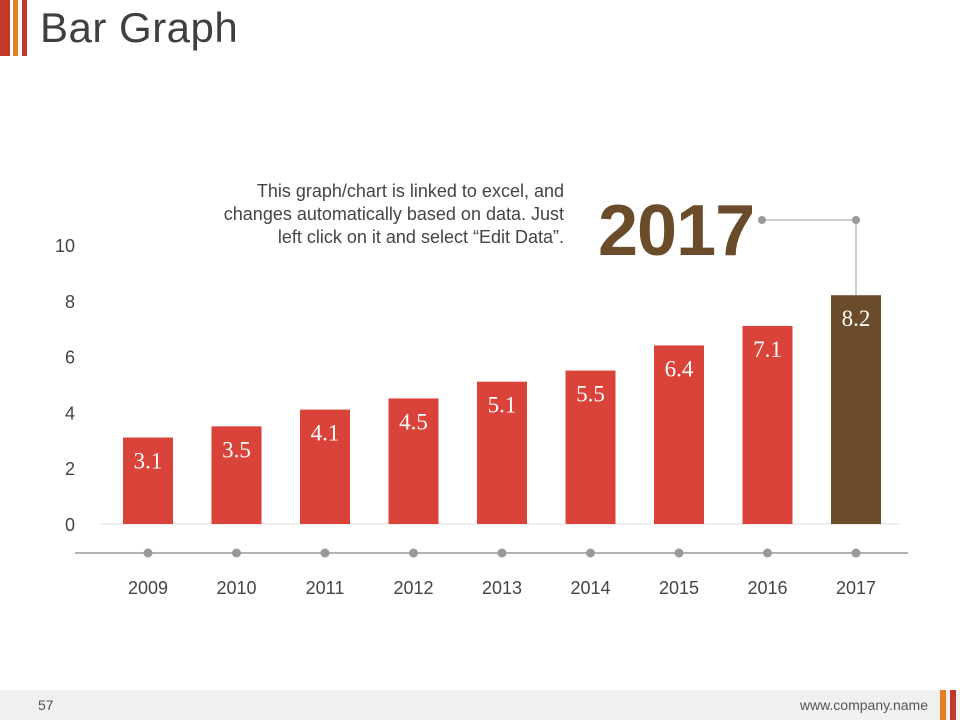 The height and width of the screenshot is (720, 960). I want to click on bar-value-label: 6.4, so click(679, 368).